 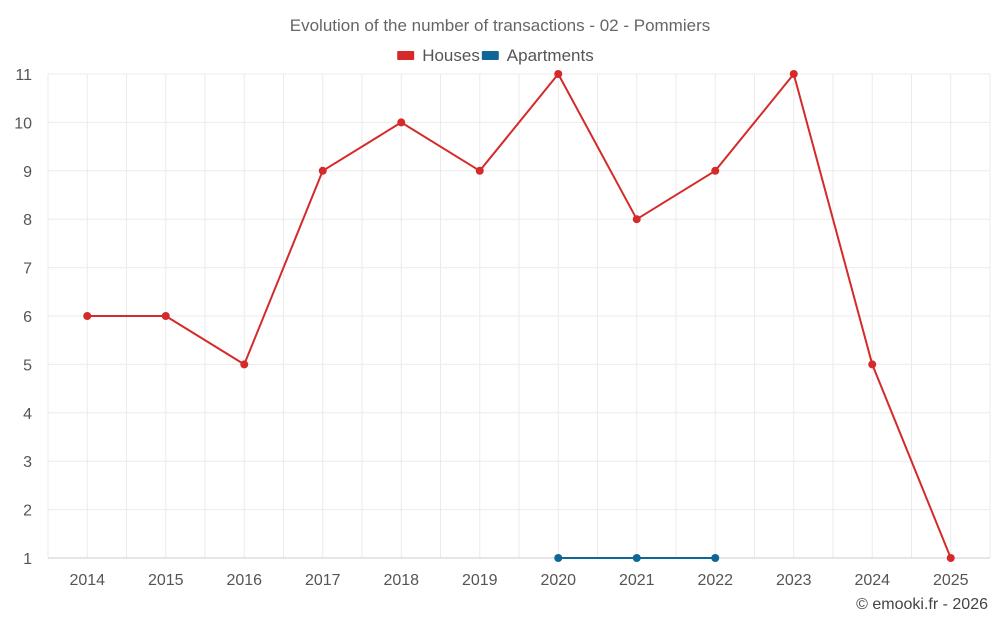 What do you see at coordinates (166, 580) in the screenshot?
I see `x-tick-label: 2015` at bounding box center [166, 580].